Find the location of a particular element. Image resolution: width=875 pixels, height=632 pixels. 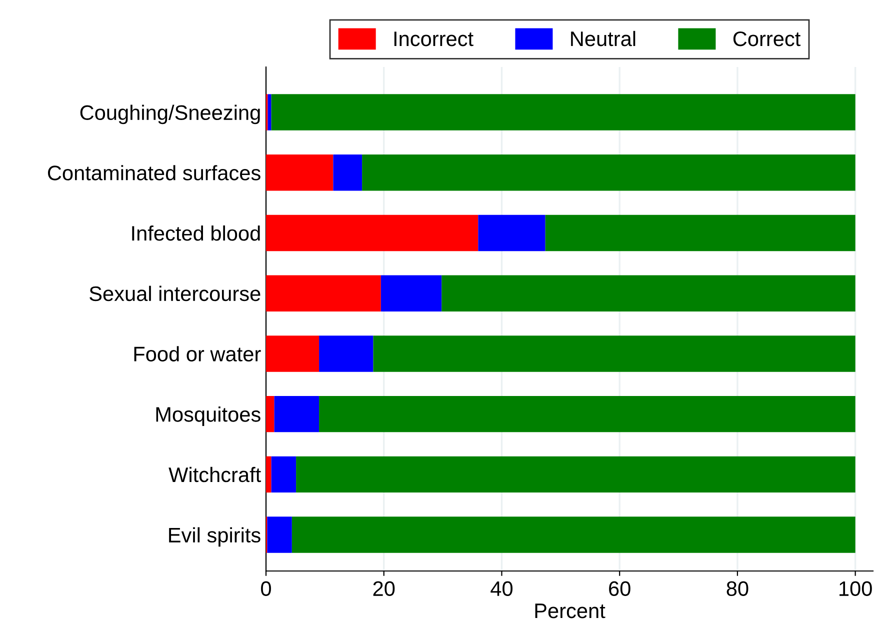

x-tick-label: 20 is located at coordinates (384, 588).